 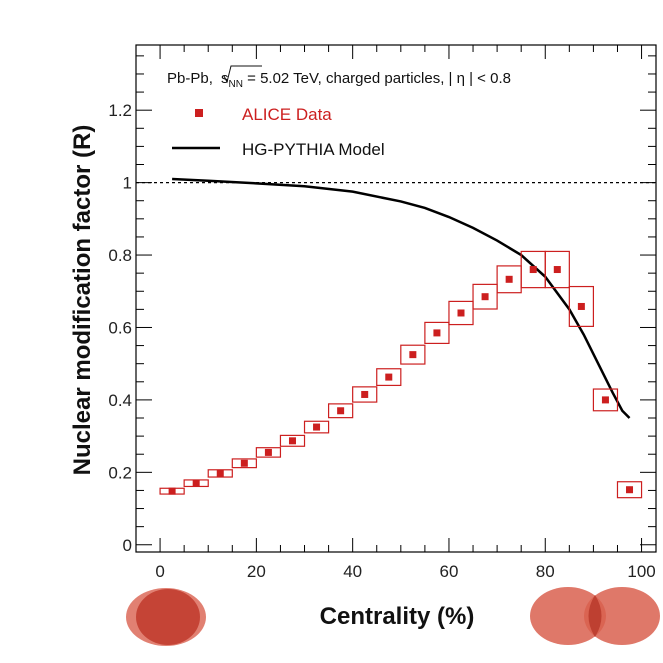 What do you see at coordinates (256, 571) in the screenshot?
I see `x-tick-label: 20` at bounding box center [256, 571].